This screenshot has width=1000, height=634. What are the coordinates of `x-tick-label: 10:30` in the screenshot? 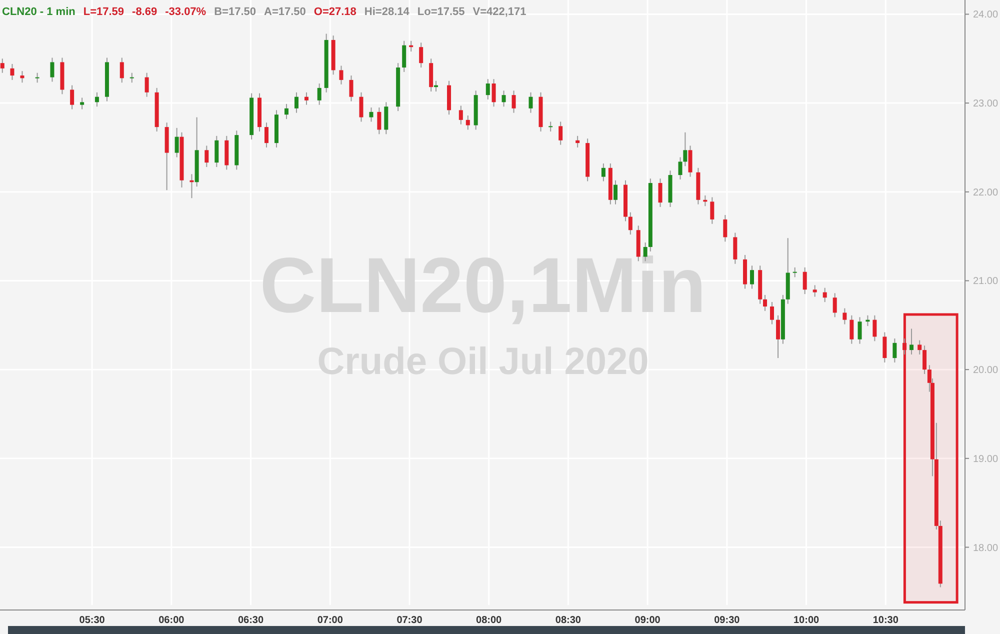 It's located at (885, 620).